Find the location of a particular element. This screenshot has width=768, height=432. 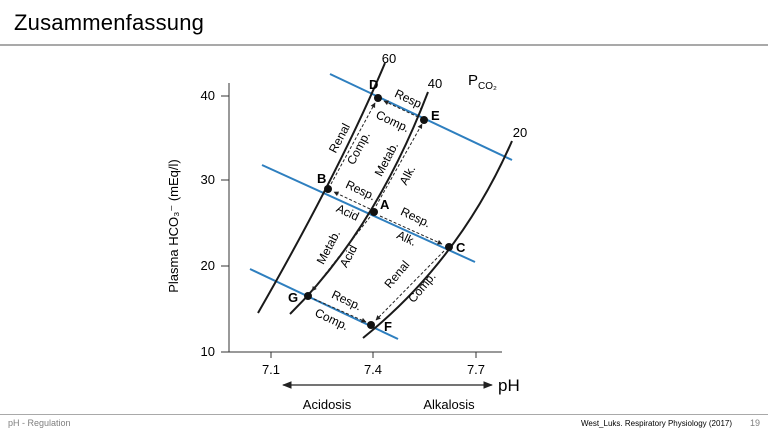

arrow-A-to-B is located at coordinates (352, 200).